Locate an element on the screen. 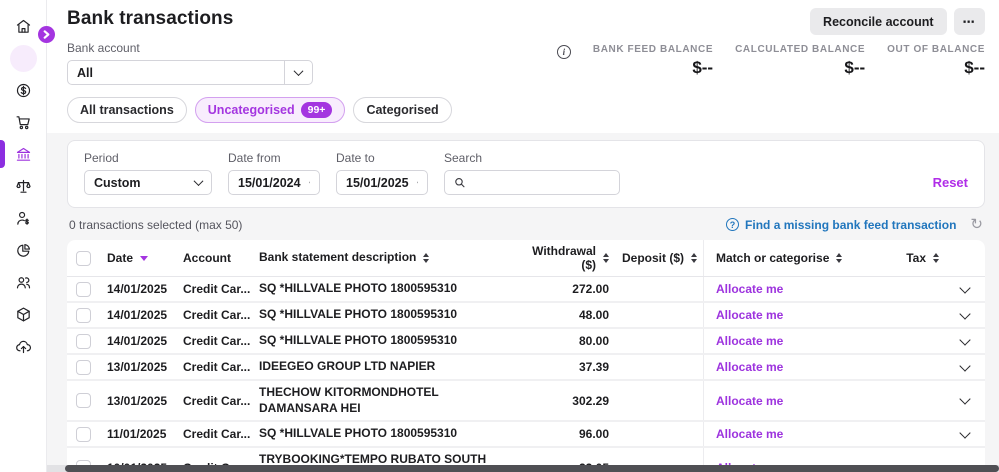 The width and height of the screenshot is (999, 472). col-header-label: Tax is located at coordinates (916, 258).